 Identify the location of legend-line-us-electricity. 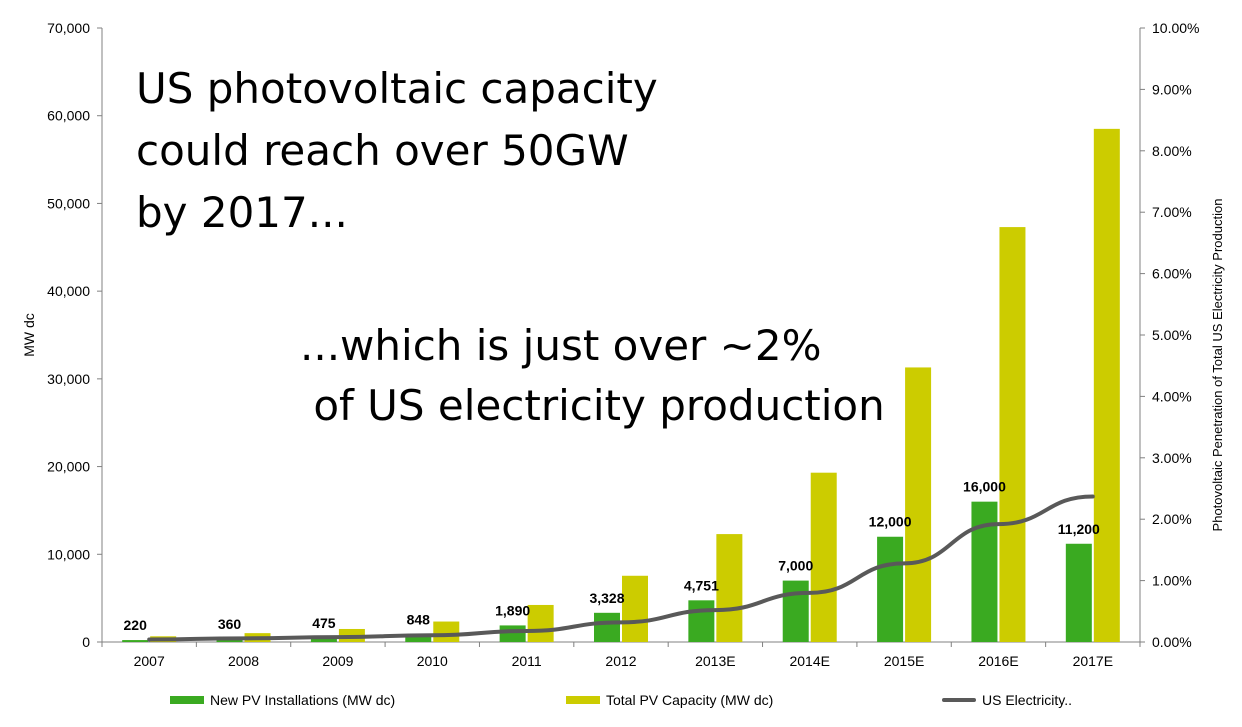
(959, 700).